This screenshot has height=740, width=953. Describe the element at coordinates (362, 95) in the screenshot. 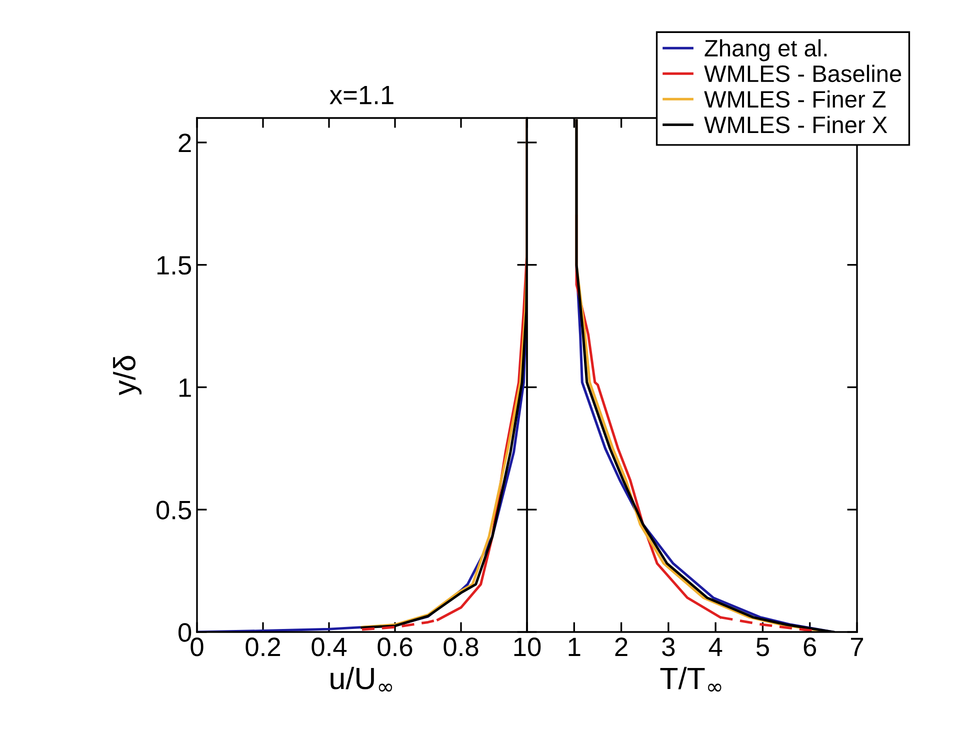

I see `chart-title: x=1.1` at that location.